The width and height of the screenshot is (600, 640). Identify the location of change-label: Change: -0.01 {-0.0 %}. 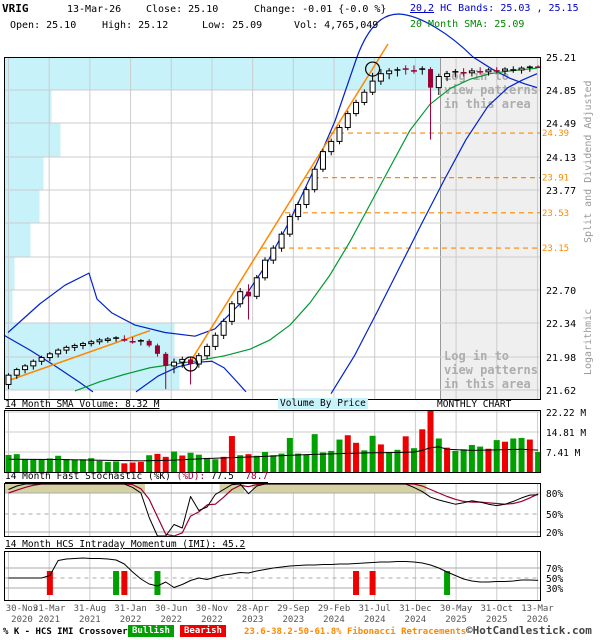
(320, 9).